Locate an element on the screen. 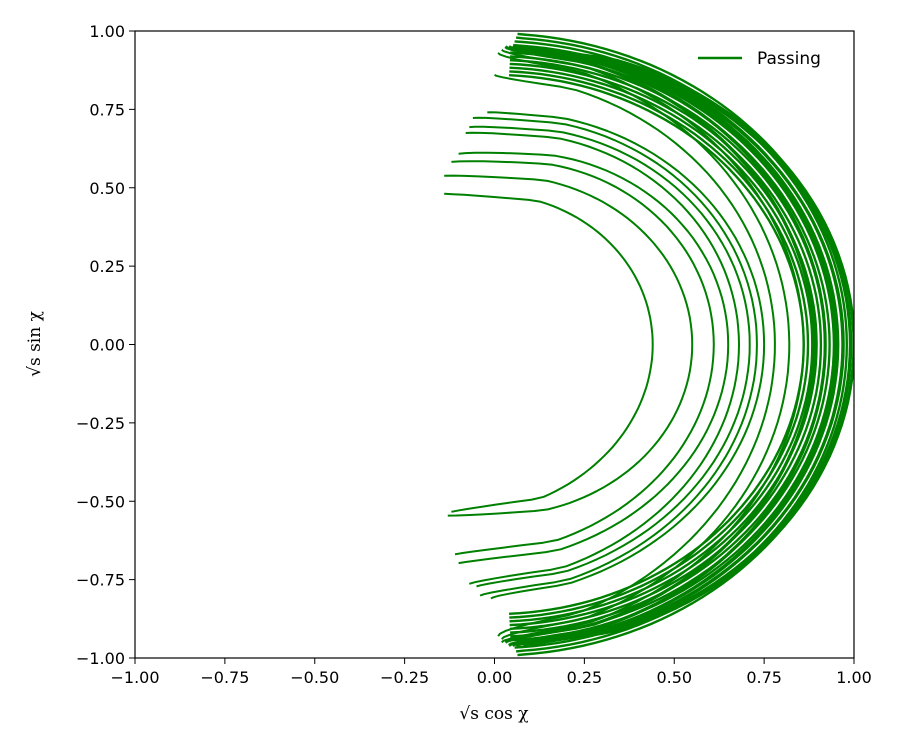 The width and height of the screenshot is (900, 750). legend: Passing is located at coordinates (759, 59).